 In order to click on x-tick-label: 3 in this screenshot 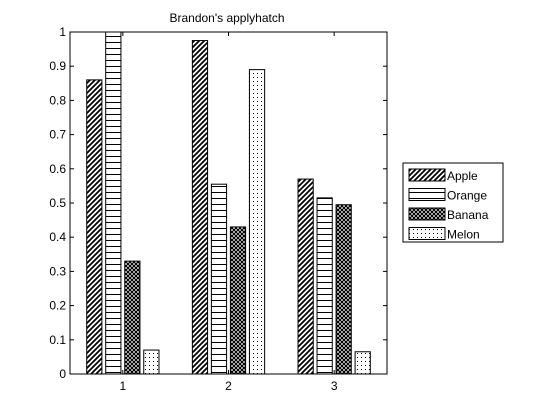, I will do `click(334, 386)`.